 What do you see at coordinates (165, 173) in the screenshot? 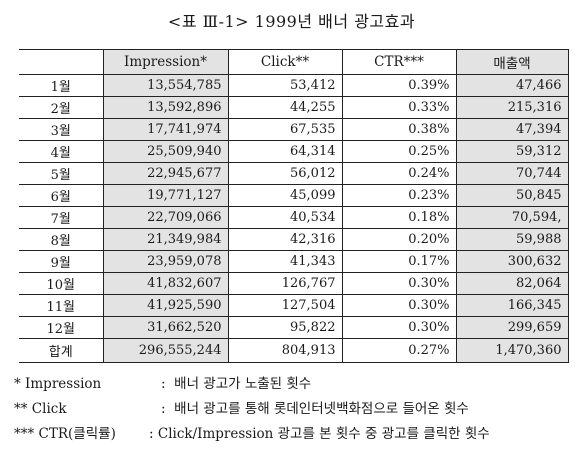
I see `impression-cell: 22,945,677` at bounding box center [165, 173].